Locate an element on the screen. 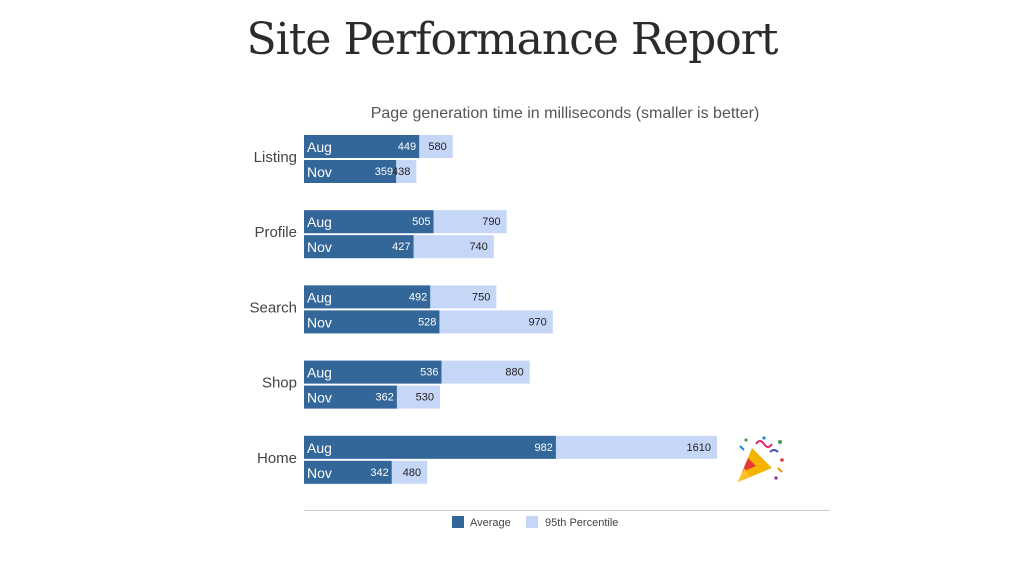  legend-label-95th-percentile: 95th Percentile is located at coordinates (581, 523).